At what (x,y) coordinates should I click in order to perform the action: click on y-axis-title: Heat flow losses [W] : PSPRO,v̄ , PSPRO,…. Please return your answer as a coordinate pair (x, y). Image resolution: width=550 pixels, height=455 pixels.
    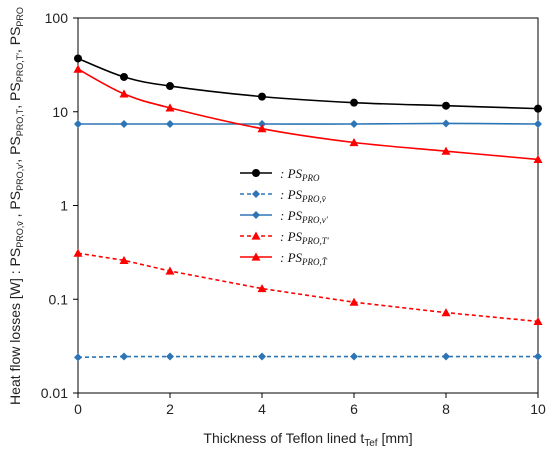
    Looking at the image, I should click on (16, 206).